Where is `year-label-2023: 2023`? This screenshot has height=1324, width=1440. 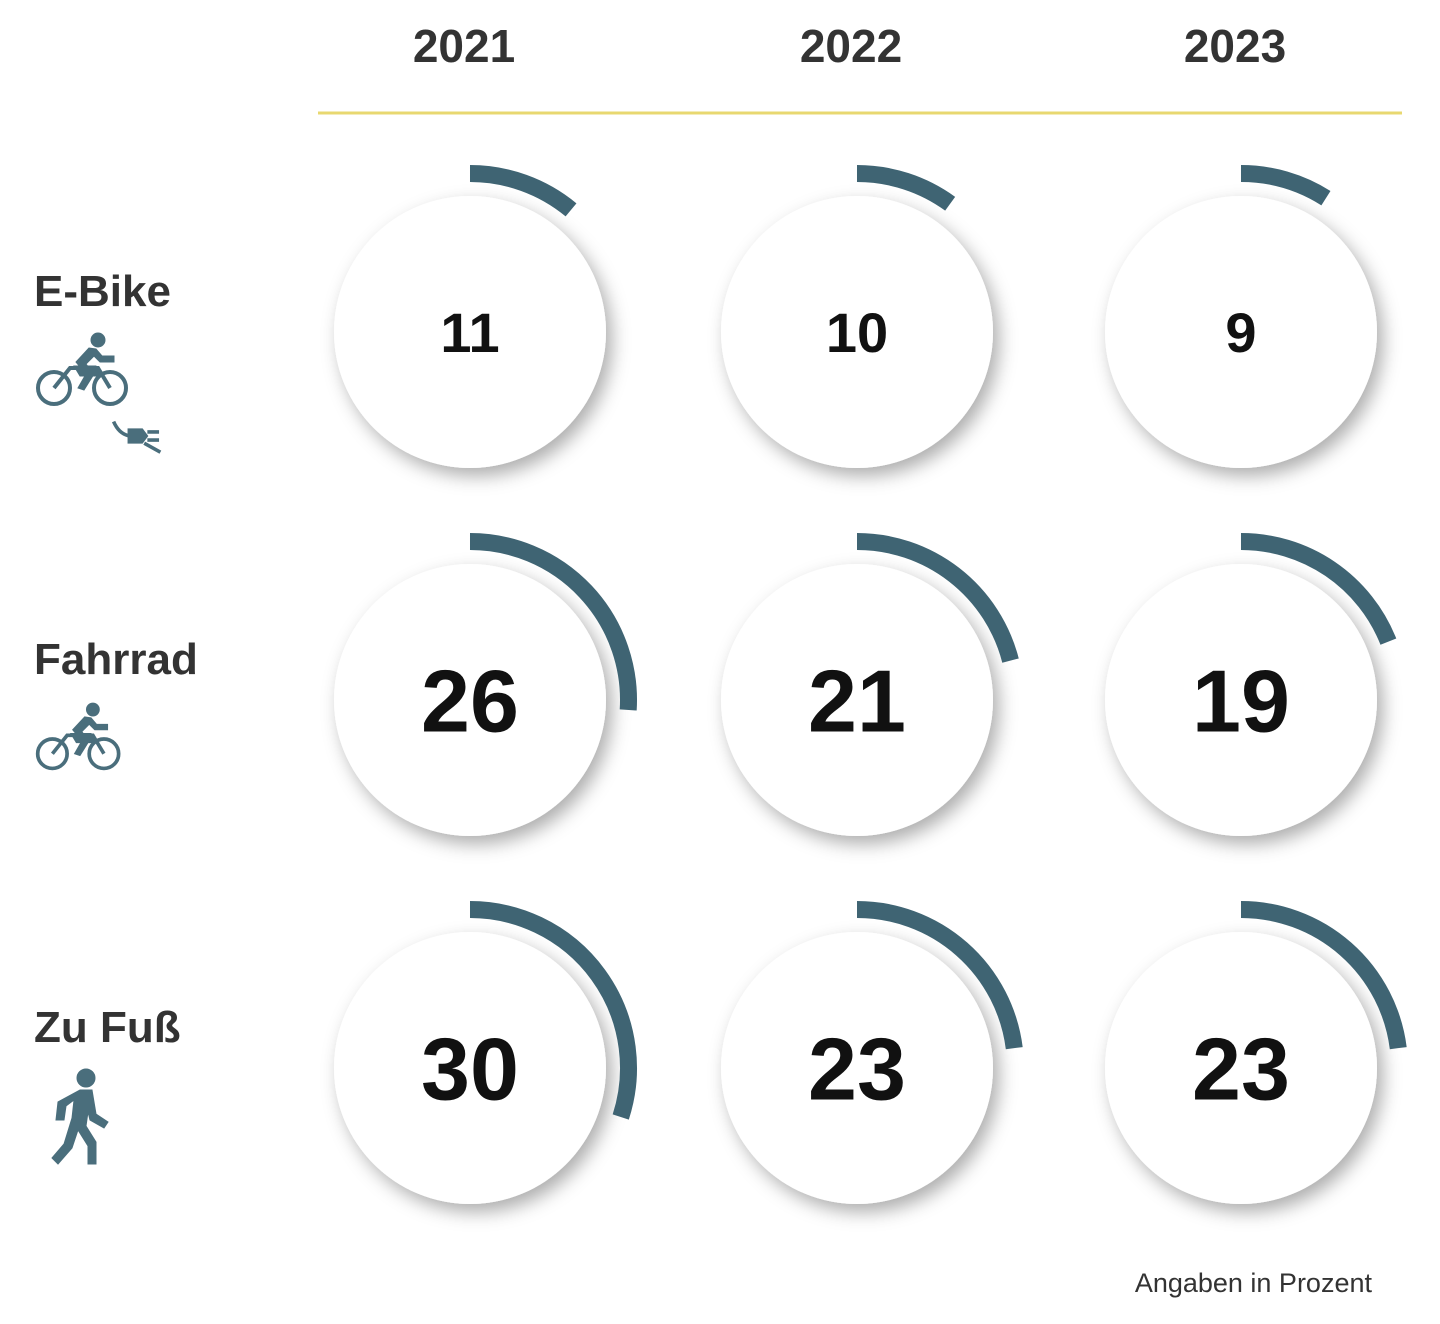
year-label-2023: 2023 is located at coordinates (1235, 46).